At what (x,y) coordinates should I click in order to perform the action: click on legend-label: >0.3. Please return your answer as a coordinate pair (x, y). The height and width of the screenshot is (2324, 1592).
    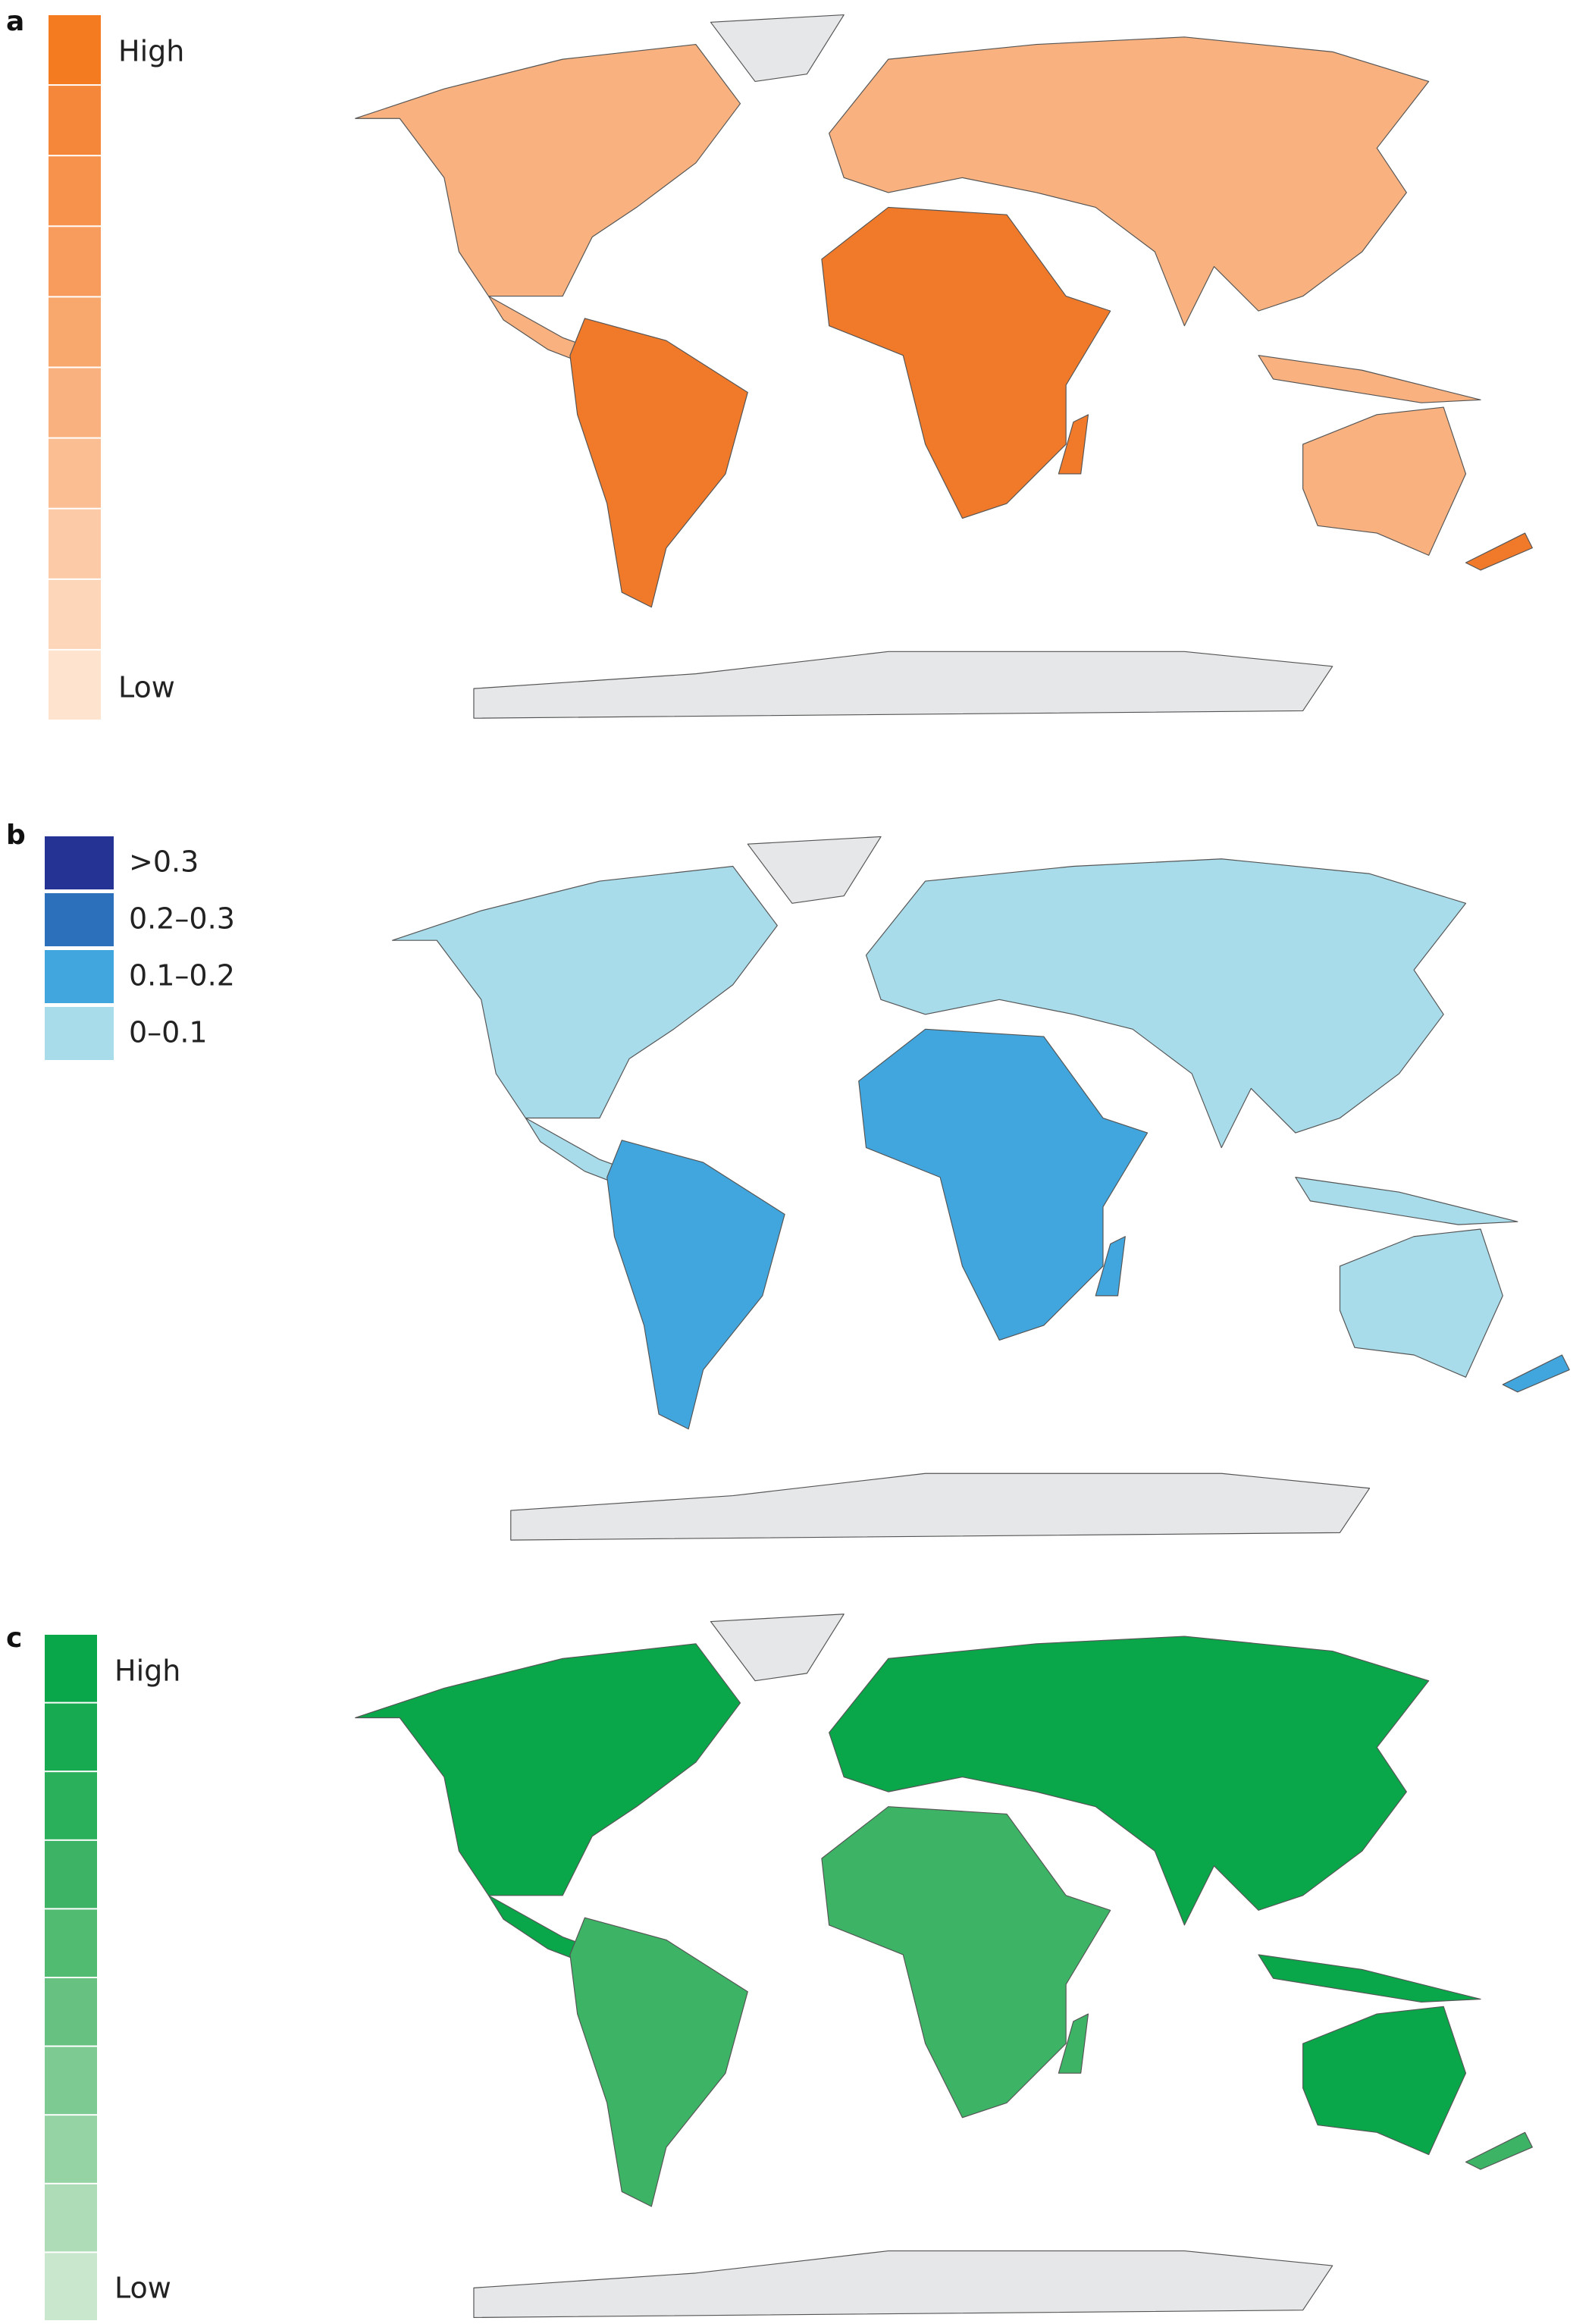
    Looking at the image, I should click on (164, 862).